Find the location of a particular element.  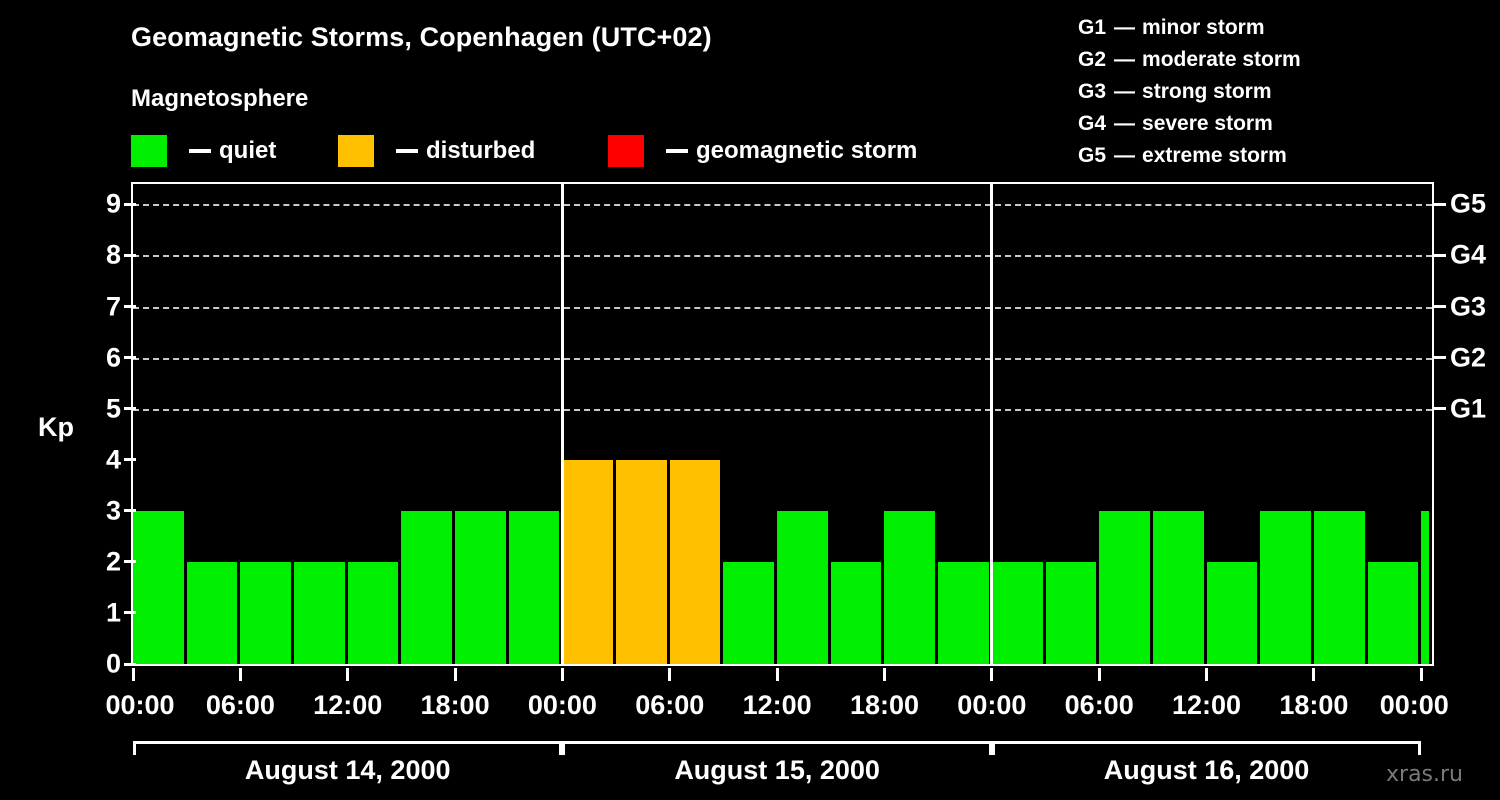

gscale-legend-row-g3: G3 — strong storm is located at coordinates (1243, 92).